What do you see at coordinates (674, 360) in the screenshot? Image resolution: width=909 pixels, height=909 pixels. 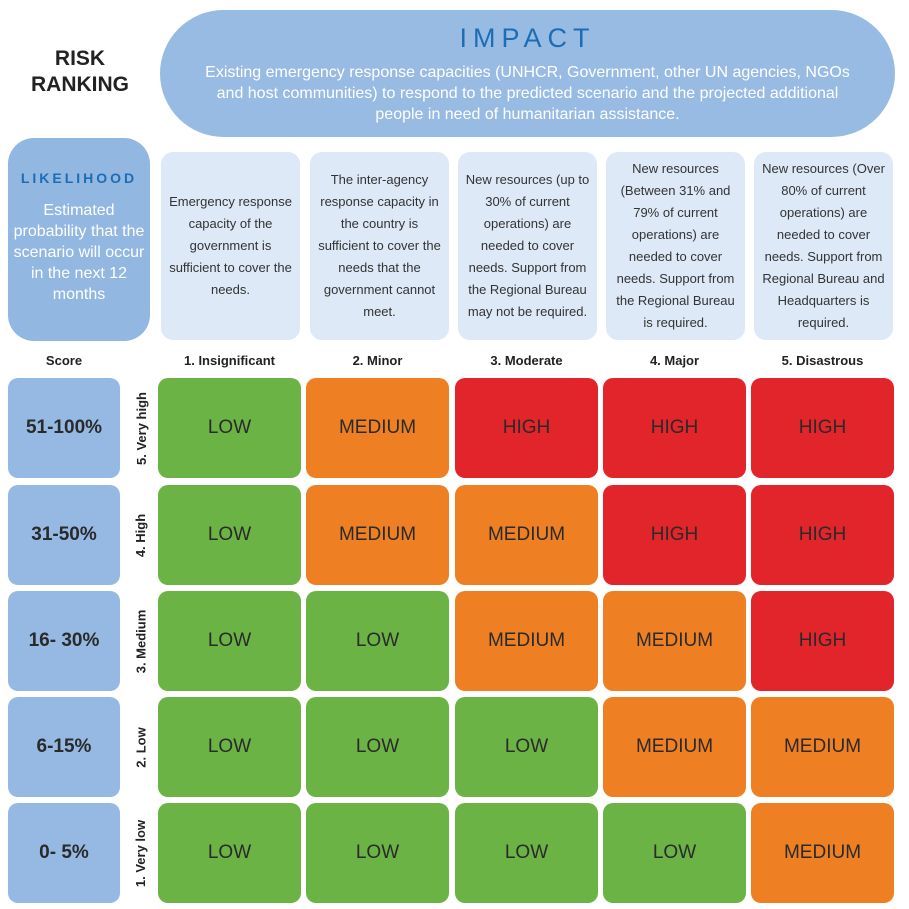 I see `impact-level-label: 4. Major` at bounding box center [674, 360].